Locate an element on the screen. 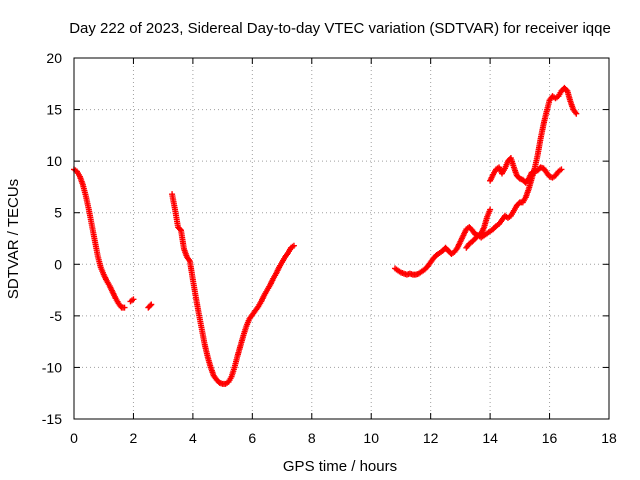 This screenshot has width=640, height=480. x-tick-label: 10 is located at coordinates (371, 438).